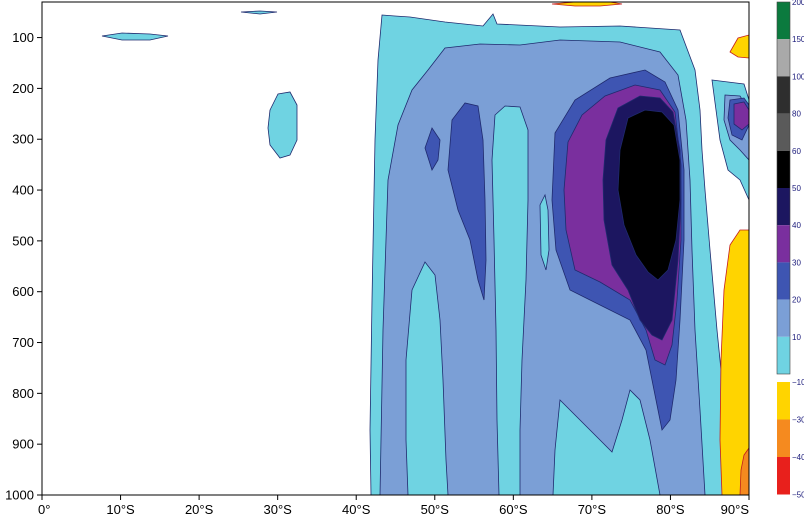 The image size is (804, 521). I want to click on y-tick-label: 300, so click(23, 139).